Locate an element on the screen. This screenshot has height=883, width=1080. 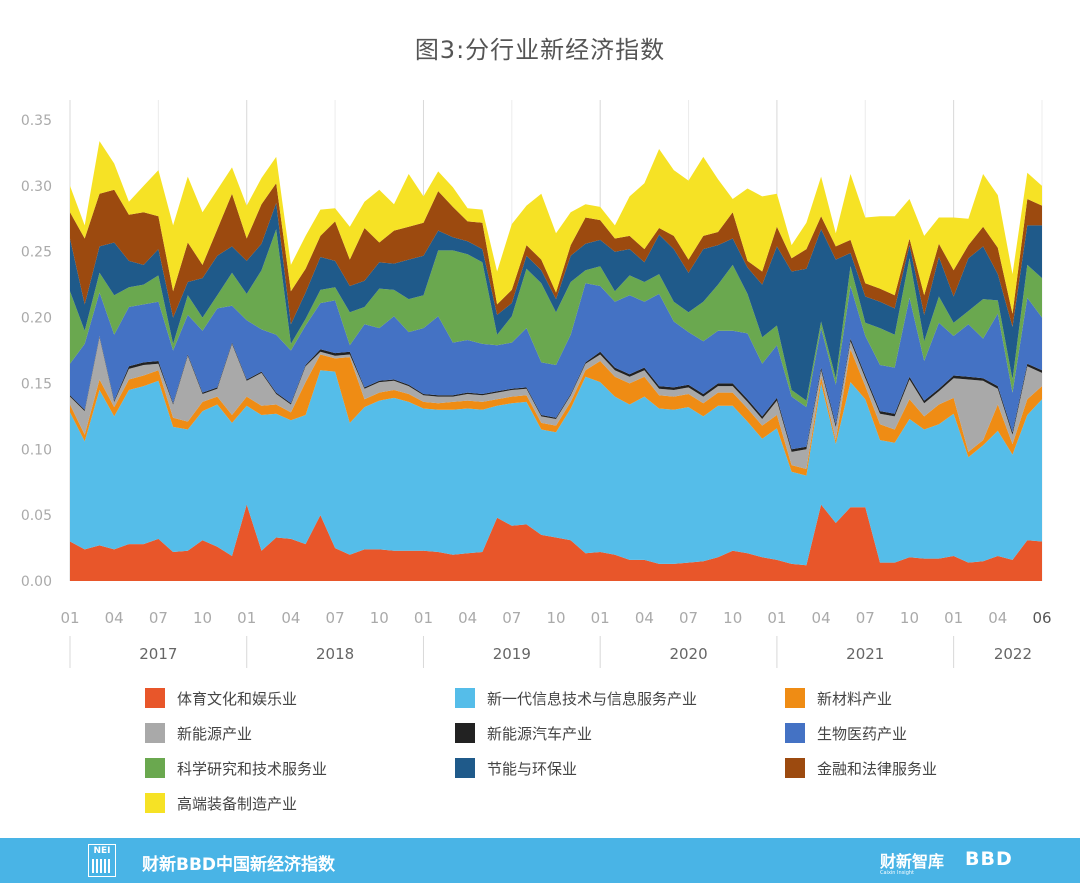
legend-item: 科学研究和技术服务业 is located at coordinates (300, 768).